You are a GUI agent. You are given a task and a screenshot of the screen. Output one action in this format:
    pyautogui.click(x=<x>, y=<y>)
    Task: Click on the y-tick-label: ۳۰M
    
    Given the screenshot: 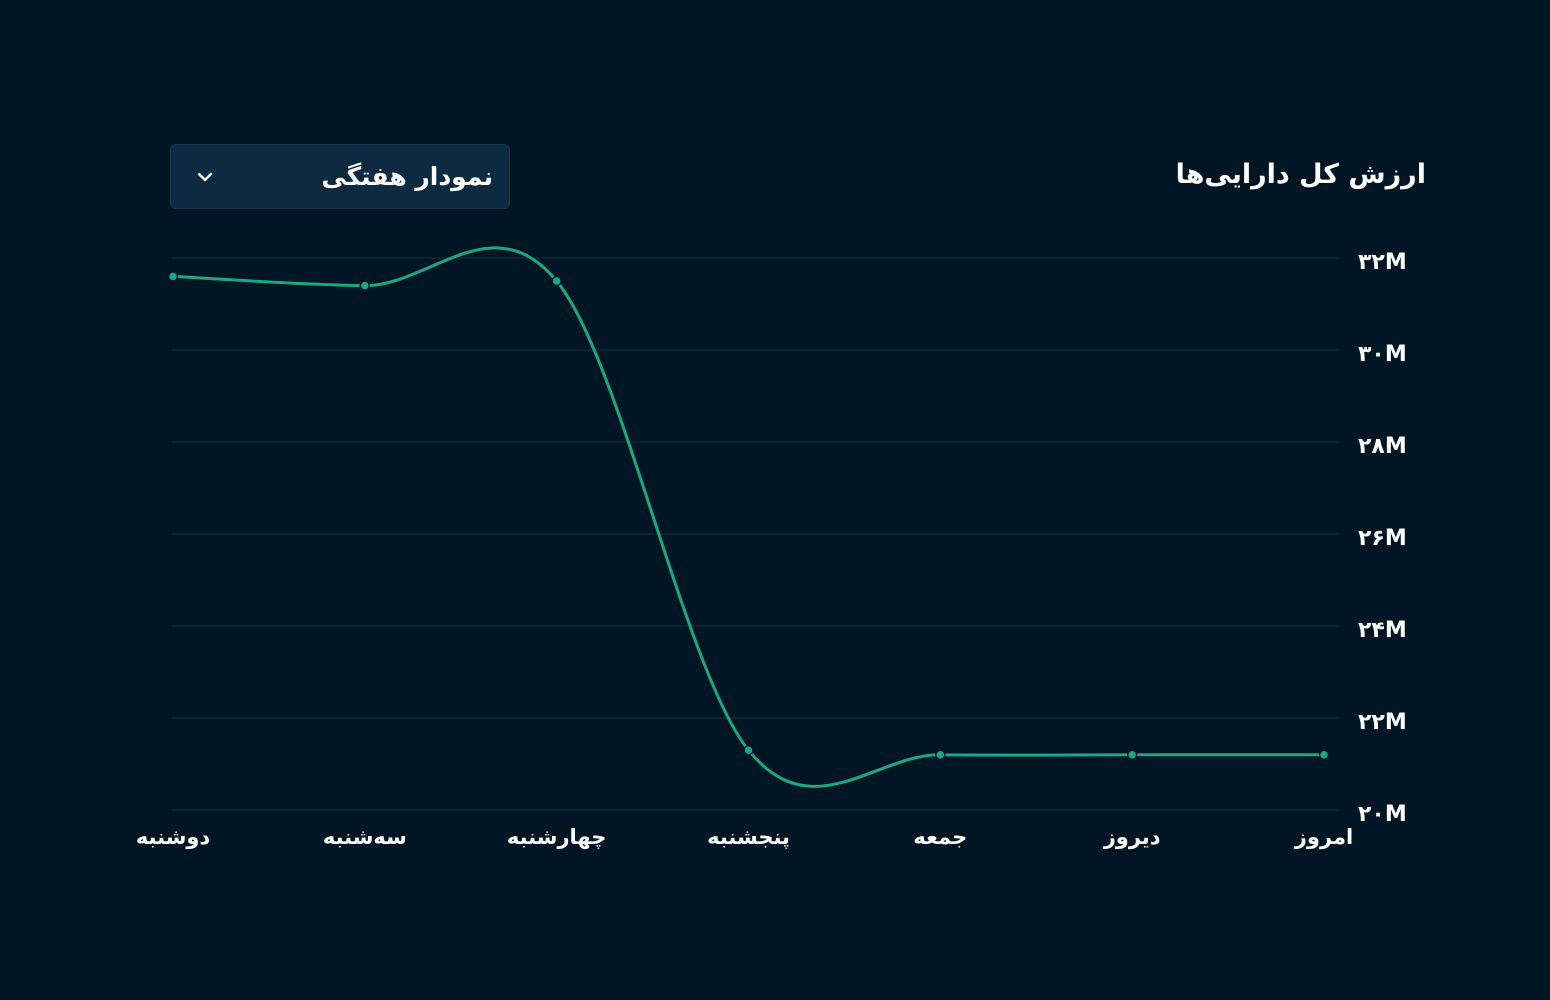 What is the action you would take?
    pyautogui.click(x=1382, y=354)
    